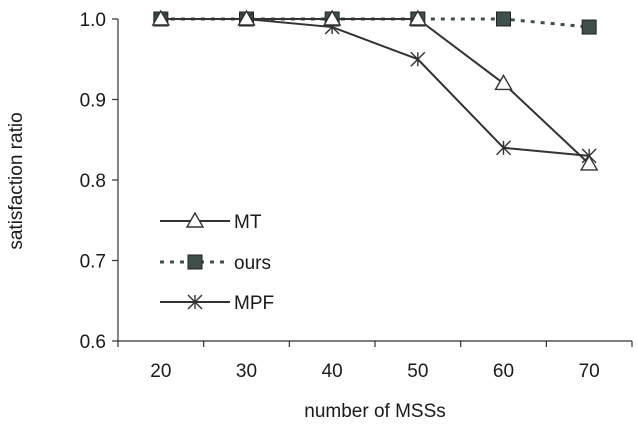  Describe the element at coordinates (332, 371) in the screenshot. I see `x-tick-label: 40` at that location.